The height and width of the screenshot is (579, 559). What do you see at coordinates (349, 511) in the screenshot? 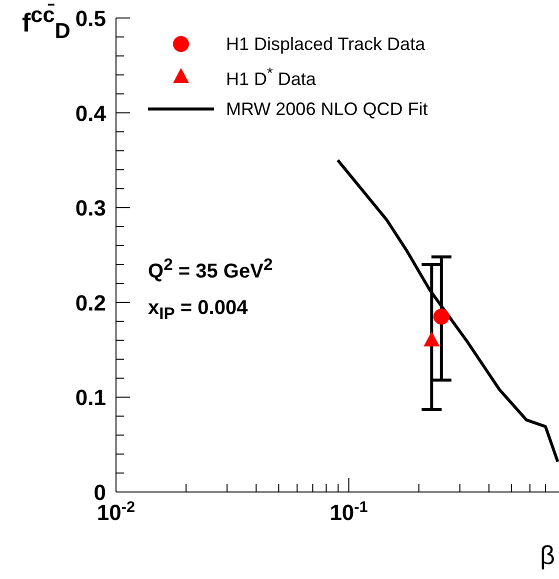
I see `x-tick-label: 10$^{-1}$` at bounding box center [349, 511].